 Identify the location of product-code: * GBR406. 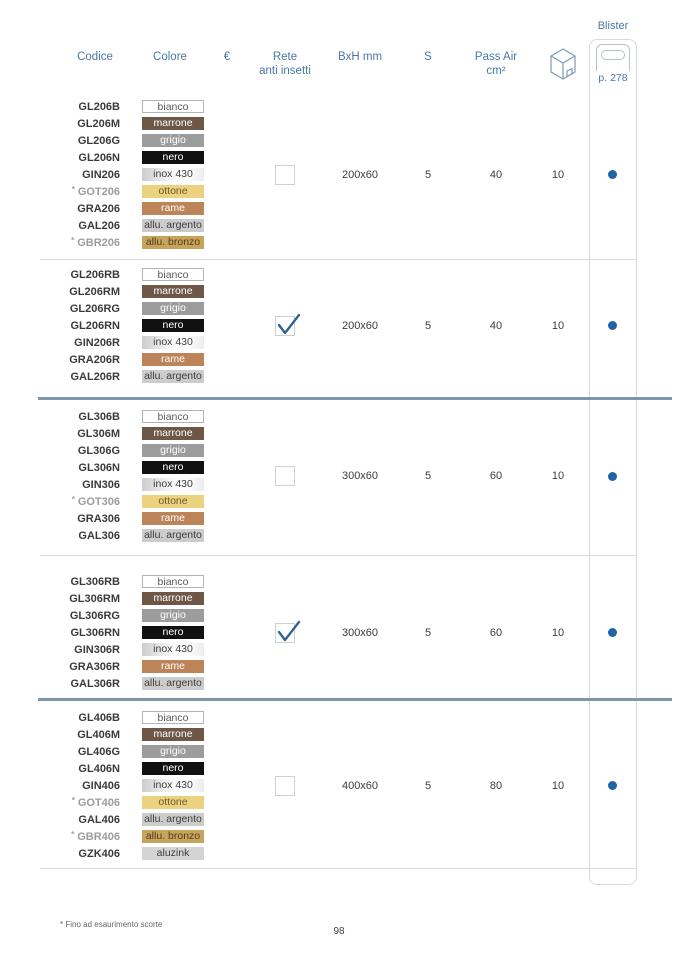
(84, 836).